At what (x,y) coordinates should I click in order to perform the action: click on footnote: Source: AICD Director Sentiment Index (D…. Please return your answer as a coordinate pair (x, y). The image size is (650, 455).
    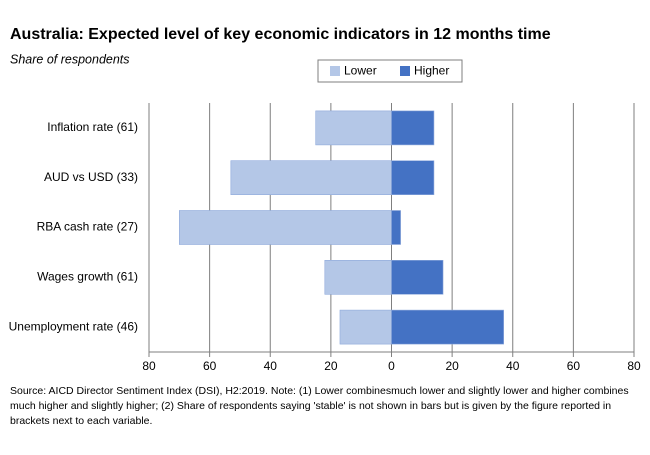
    Looking at the image, I should click on (319, 406).